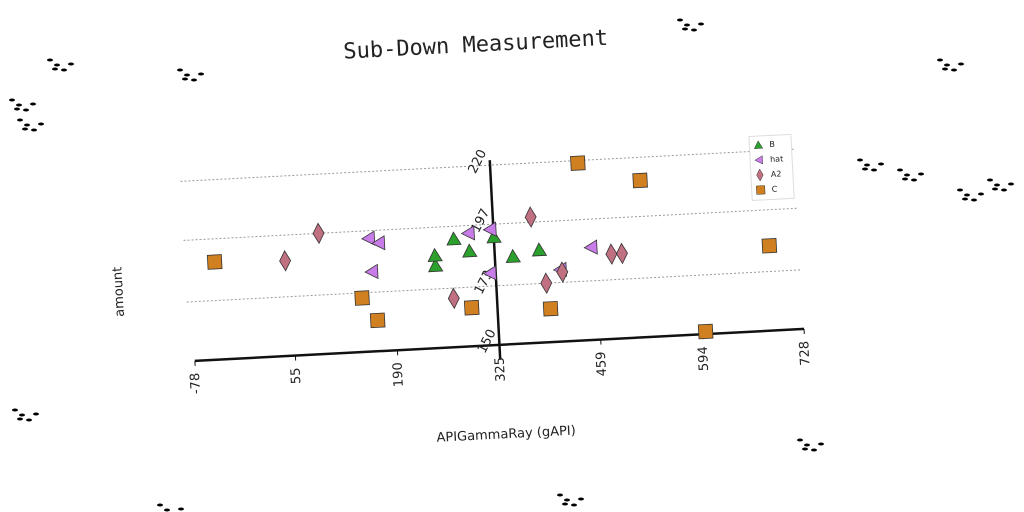  What do you see at coordinates (399, 375) in the screenshot?
I see `x-tick-label: 190` at bounding box center [399, 375].